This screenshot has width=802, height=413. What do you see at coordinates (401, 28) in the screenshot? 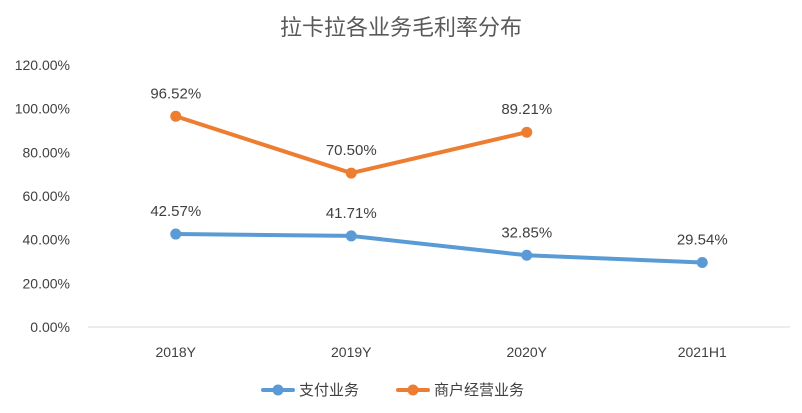
I see `chart-title: 拉卡拉各业务毛利率分布` at bounding box center [401, 28].